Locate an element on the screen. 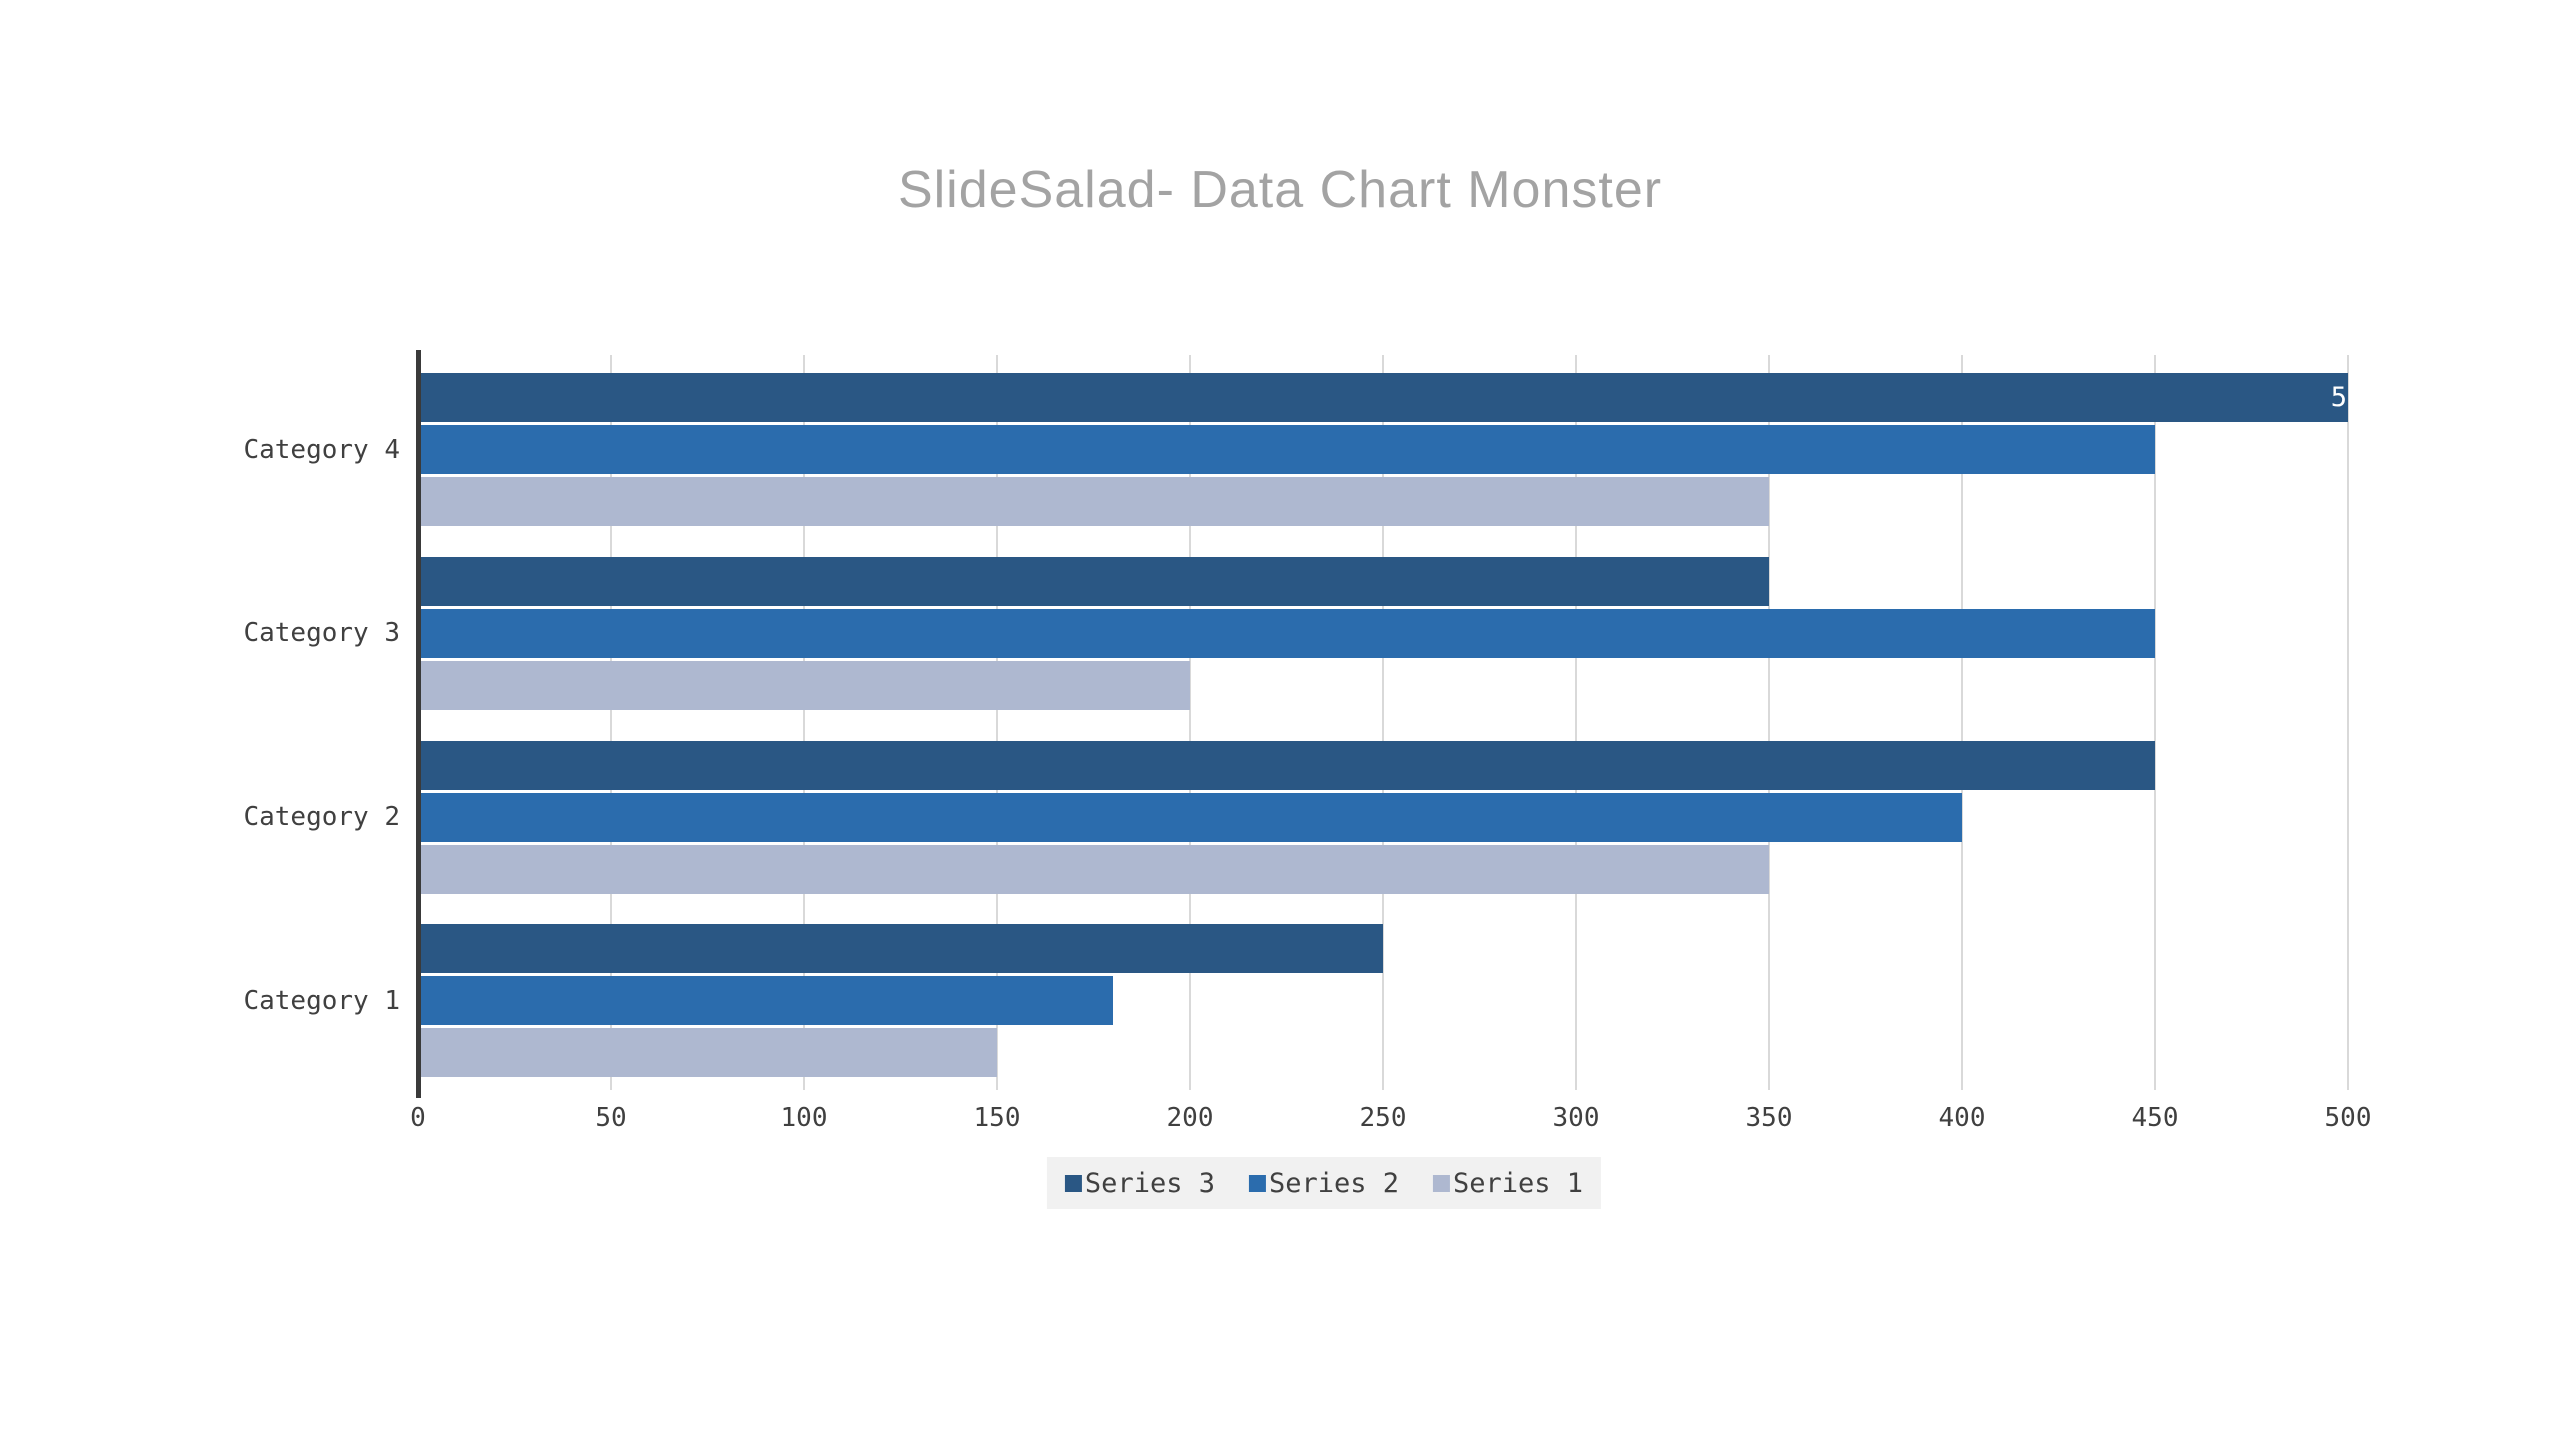  category-label-category-3: Category 3 is located at coordinates (321, 633).